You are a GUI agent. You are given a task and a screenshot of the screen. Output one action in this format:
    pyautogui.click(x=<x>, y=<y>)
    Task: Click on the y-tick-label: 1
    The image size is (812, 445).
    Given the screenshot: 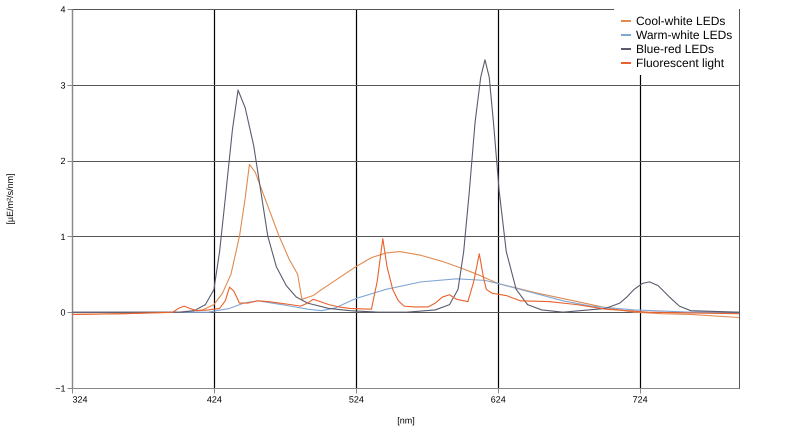 What is the action you would take?
    pyautogui.click(x=63, y=237)
    